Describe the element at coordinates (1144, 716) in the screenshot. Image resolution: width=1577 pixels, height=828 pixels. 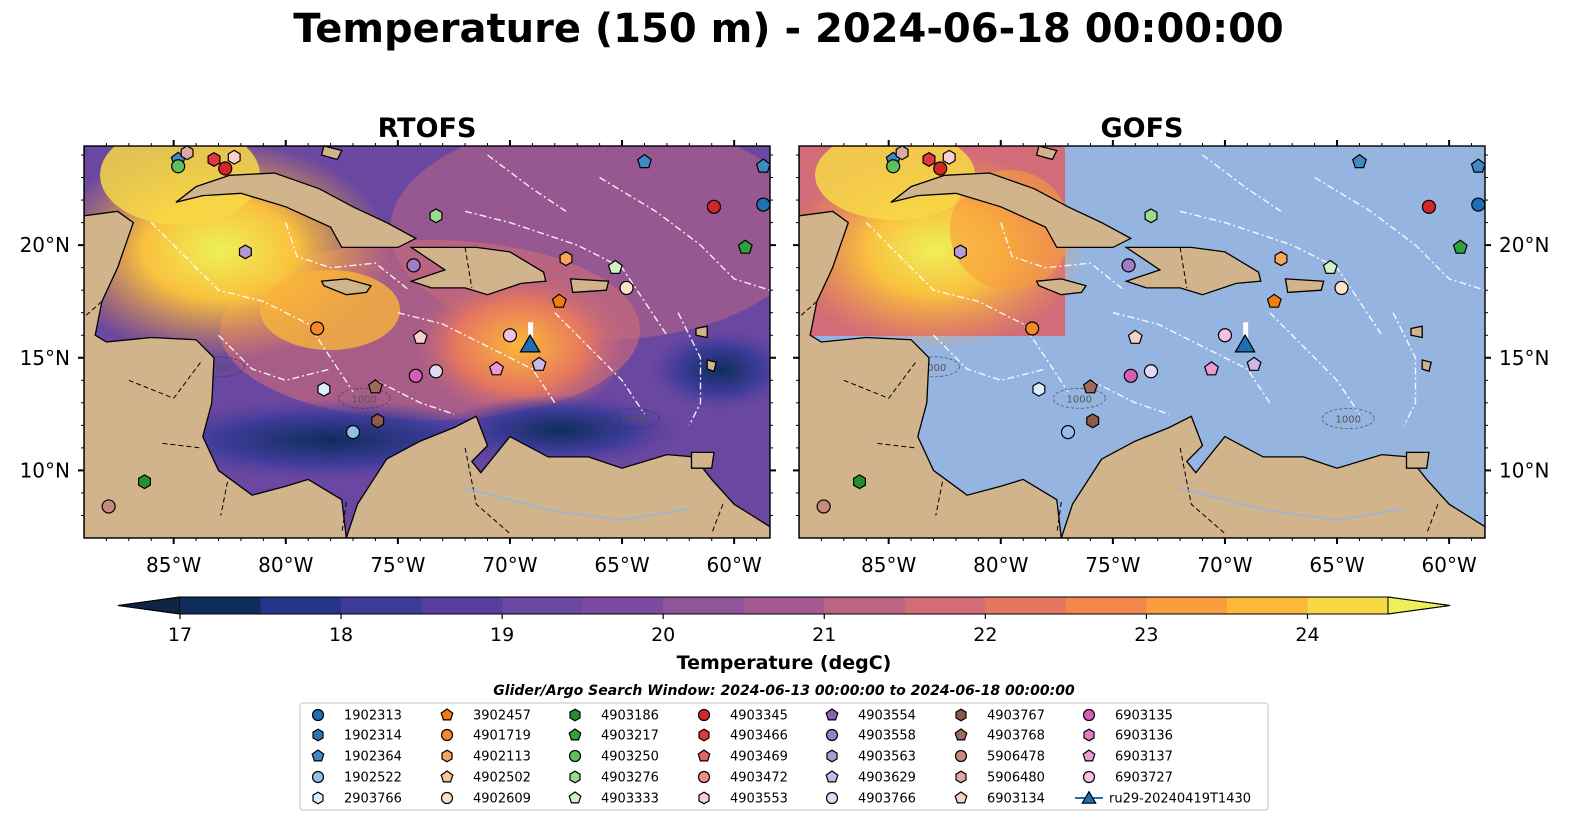
I see `legend-label: 6903135` at that location.